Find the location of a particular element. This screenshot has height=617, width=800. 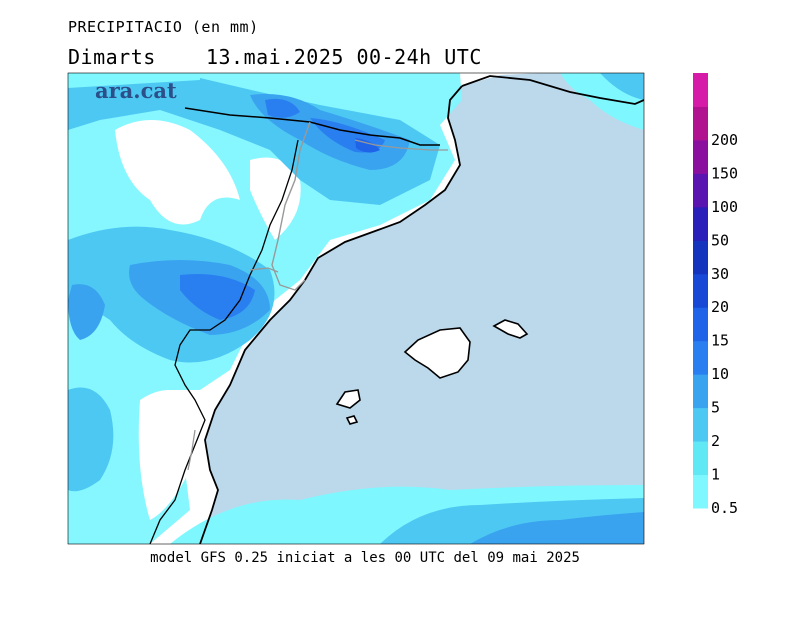

legend-label: 0.5 is located at coordinates (724, 508).